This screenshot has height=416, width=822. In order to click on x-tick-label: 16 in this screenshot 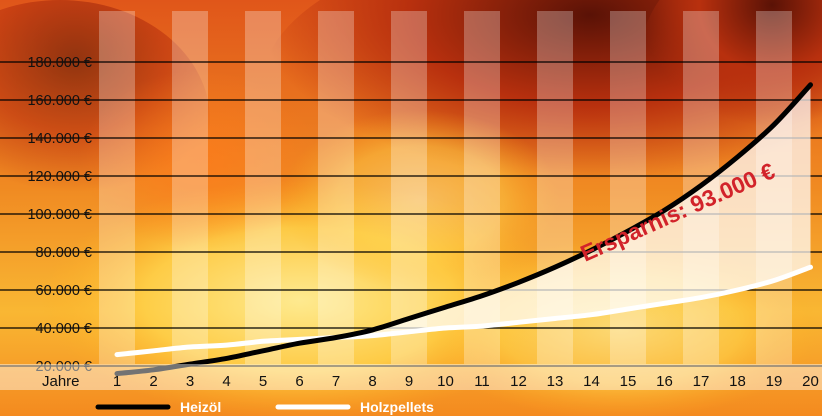, I will do `click(664, 381)`.